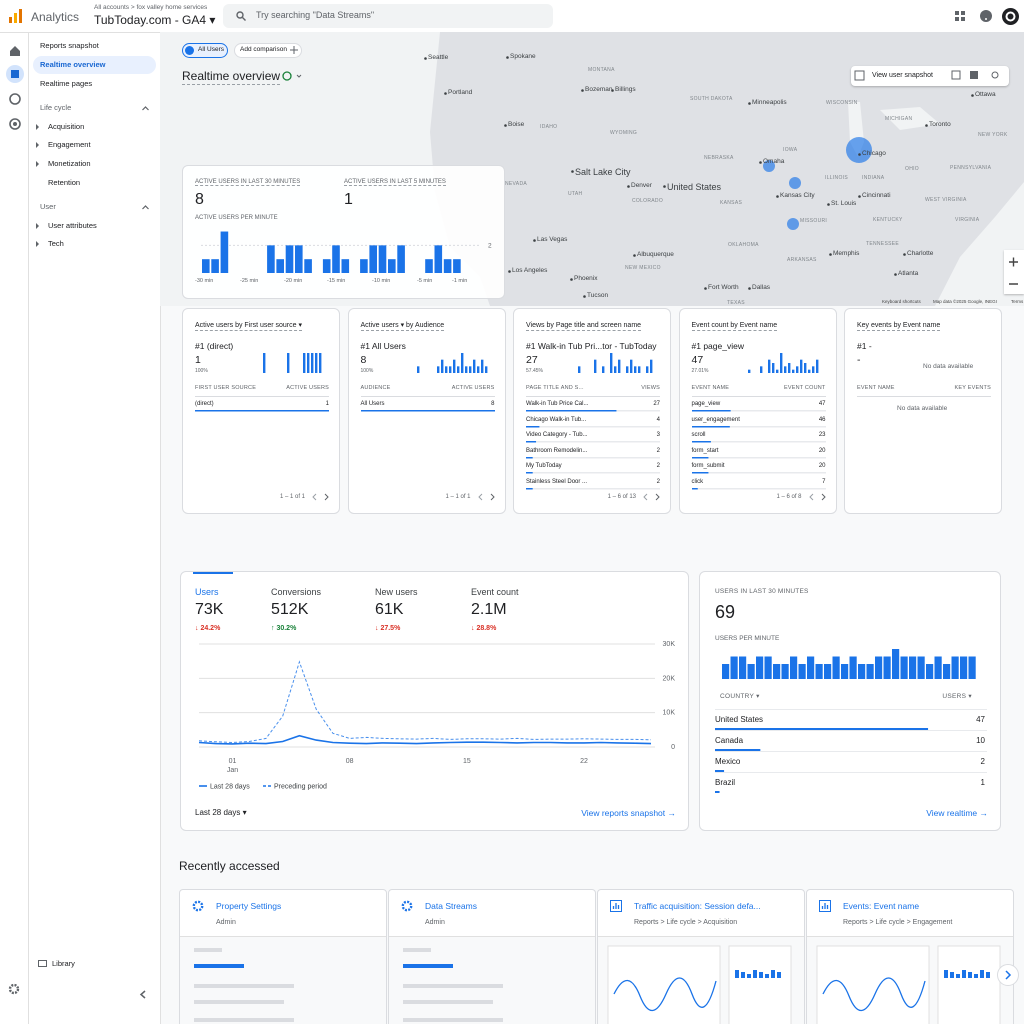 The image size is (1024, 1024). I want to click on thumb-line, so click(665, 994).